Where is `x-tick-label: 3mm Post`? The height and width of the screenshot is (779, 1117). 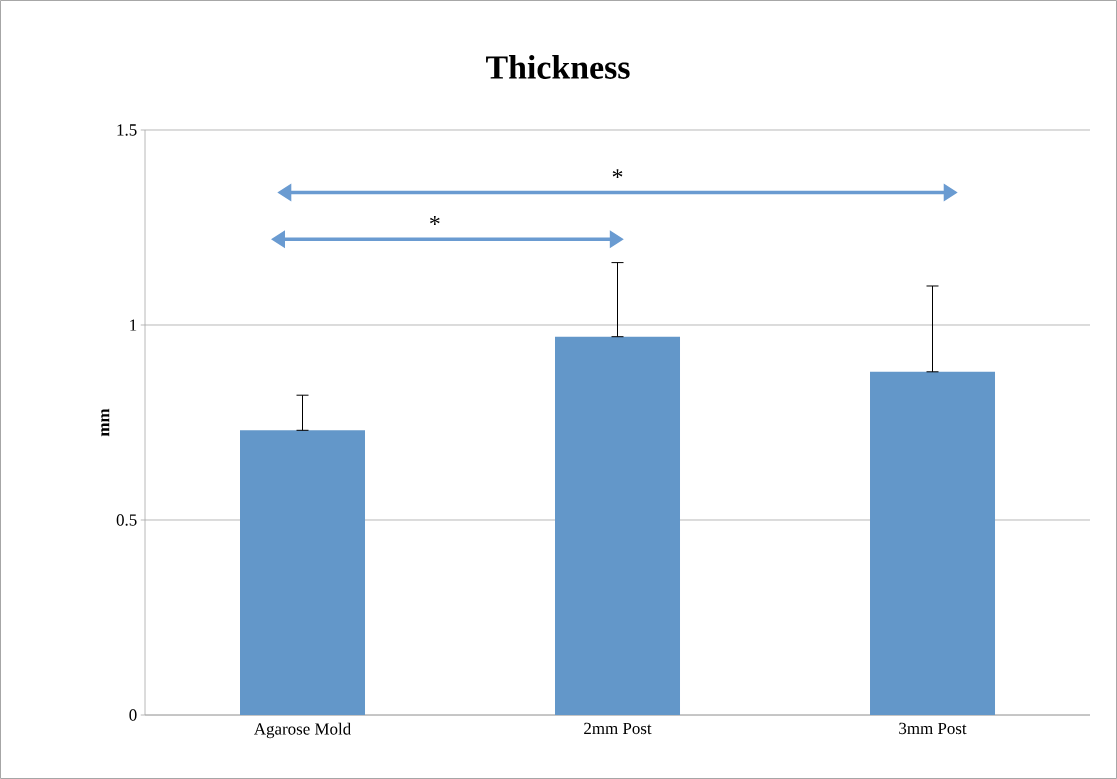 x-tick-label: 3mm Post is located at coordinates (933, 728).